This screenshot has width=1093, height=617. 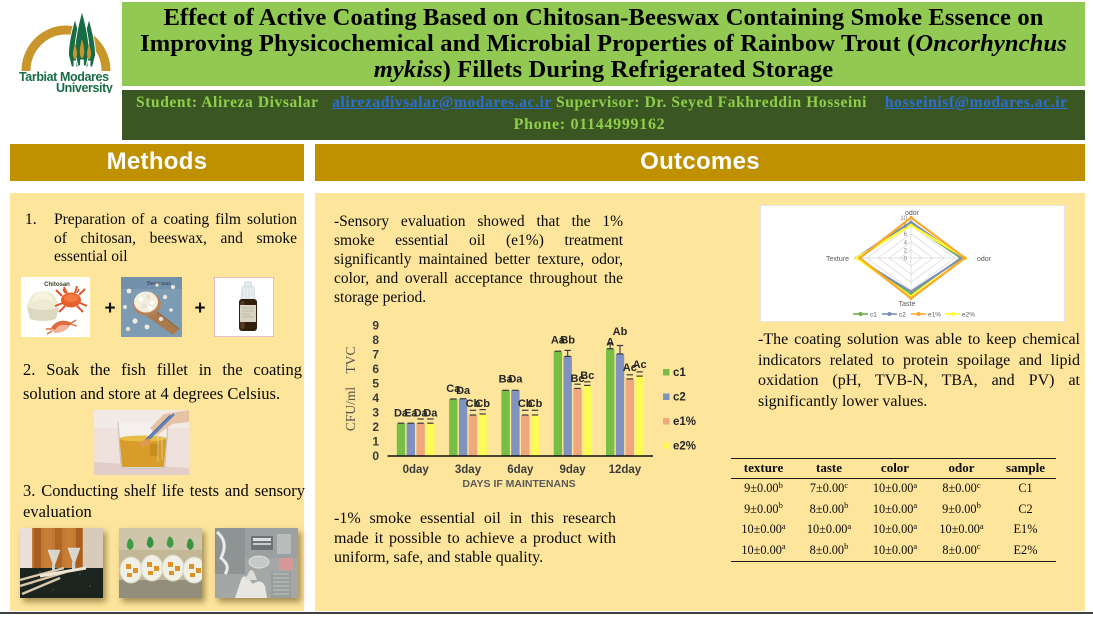 What do you see at coordinates (558, 340) in the screenshot?
I see `svg-text: Aa` at bounding box center [558, 340].